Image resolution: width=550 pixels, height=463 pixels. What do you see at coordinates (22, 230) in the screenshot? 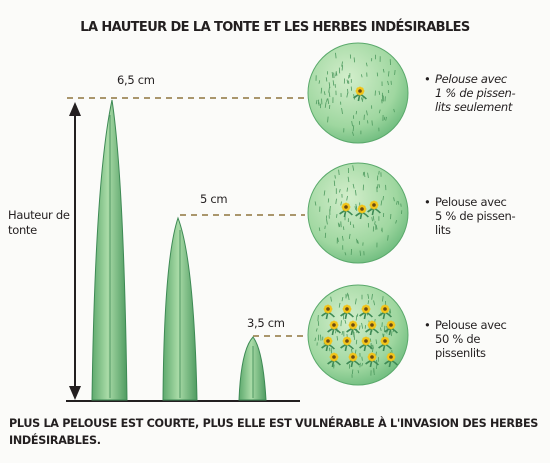
I see `axis-label-line-2: tonte` at bounding box center [22, 230].